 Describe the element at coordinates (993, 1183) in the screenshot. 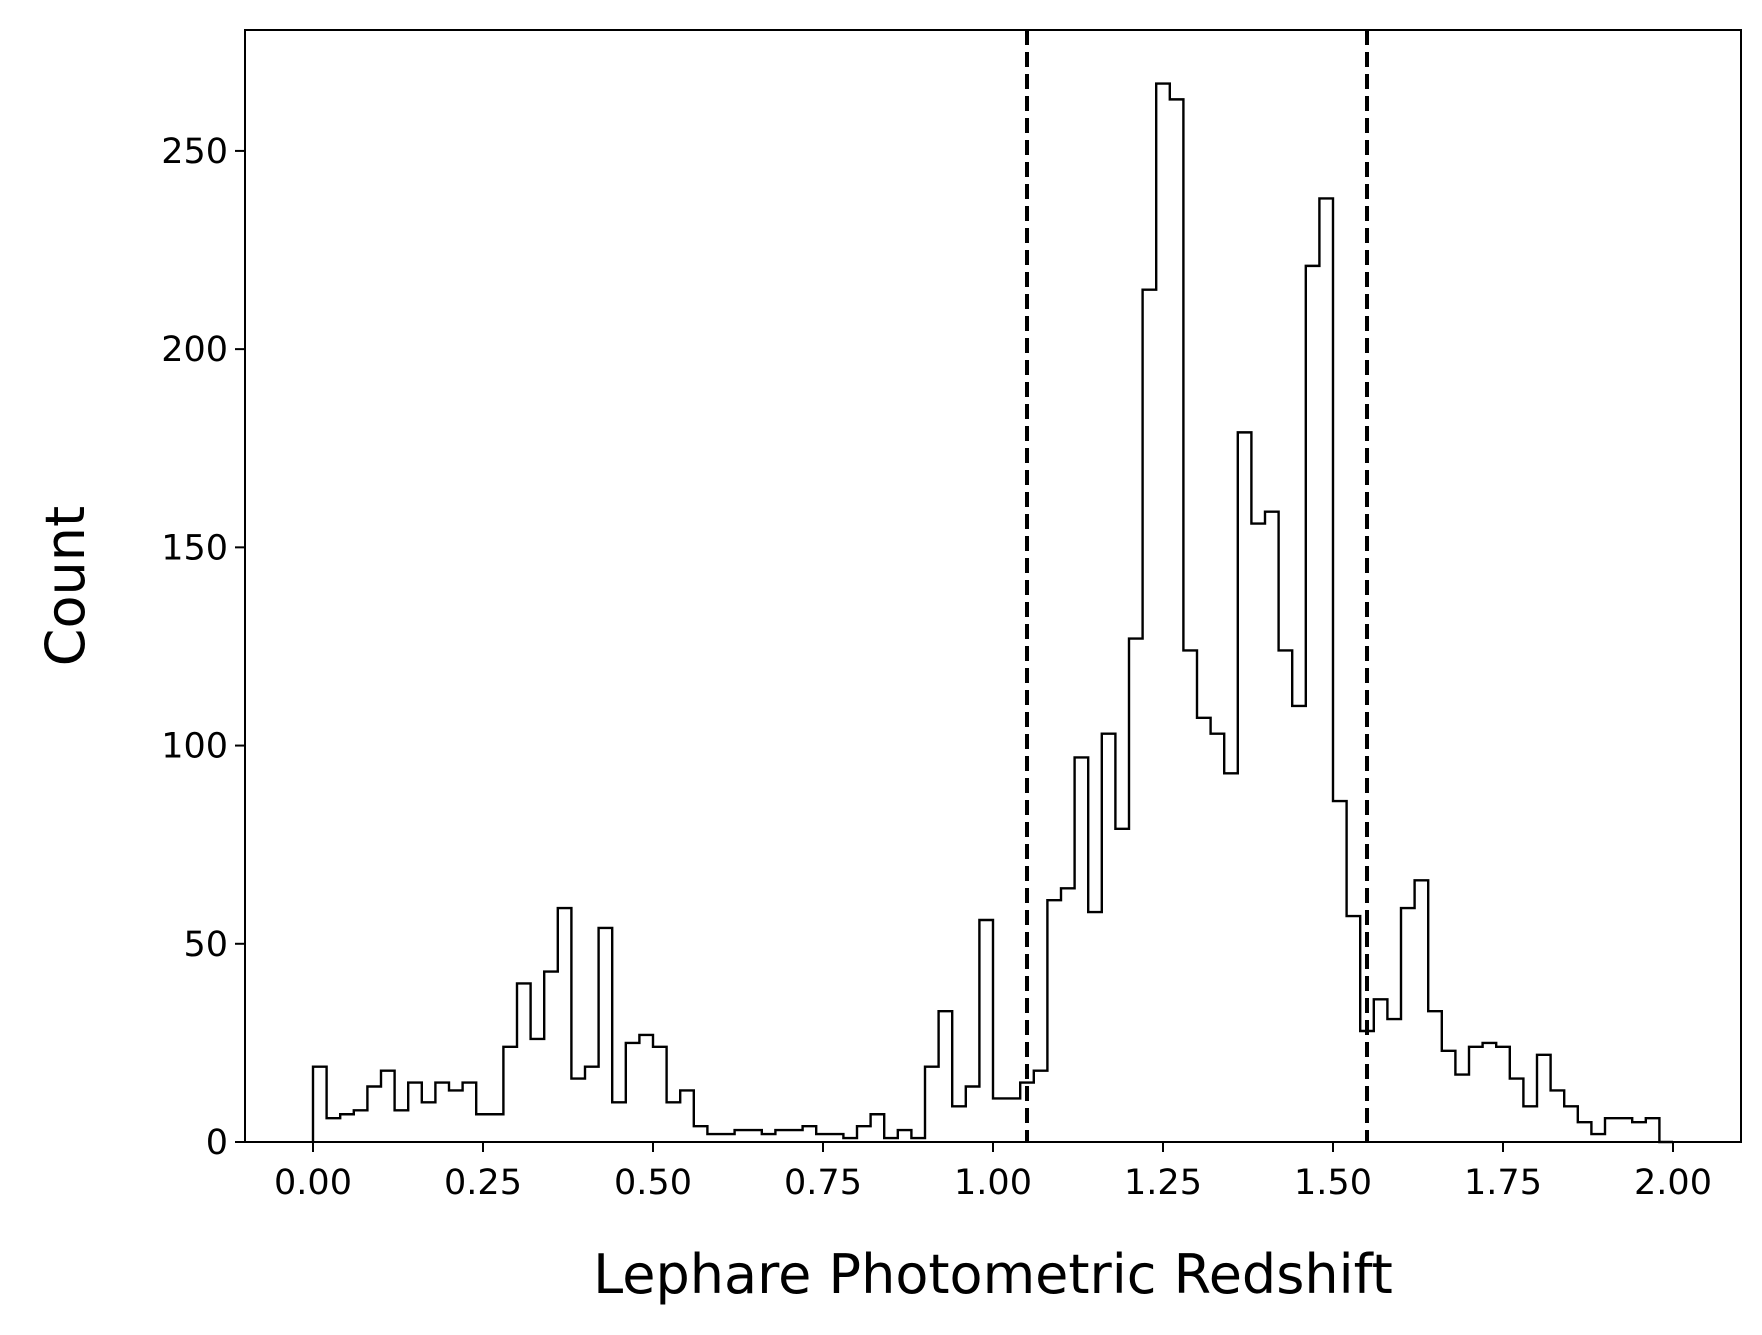

I see `x-tick-label: 1.00` at that location.